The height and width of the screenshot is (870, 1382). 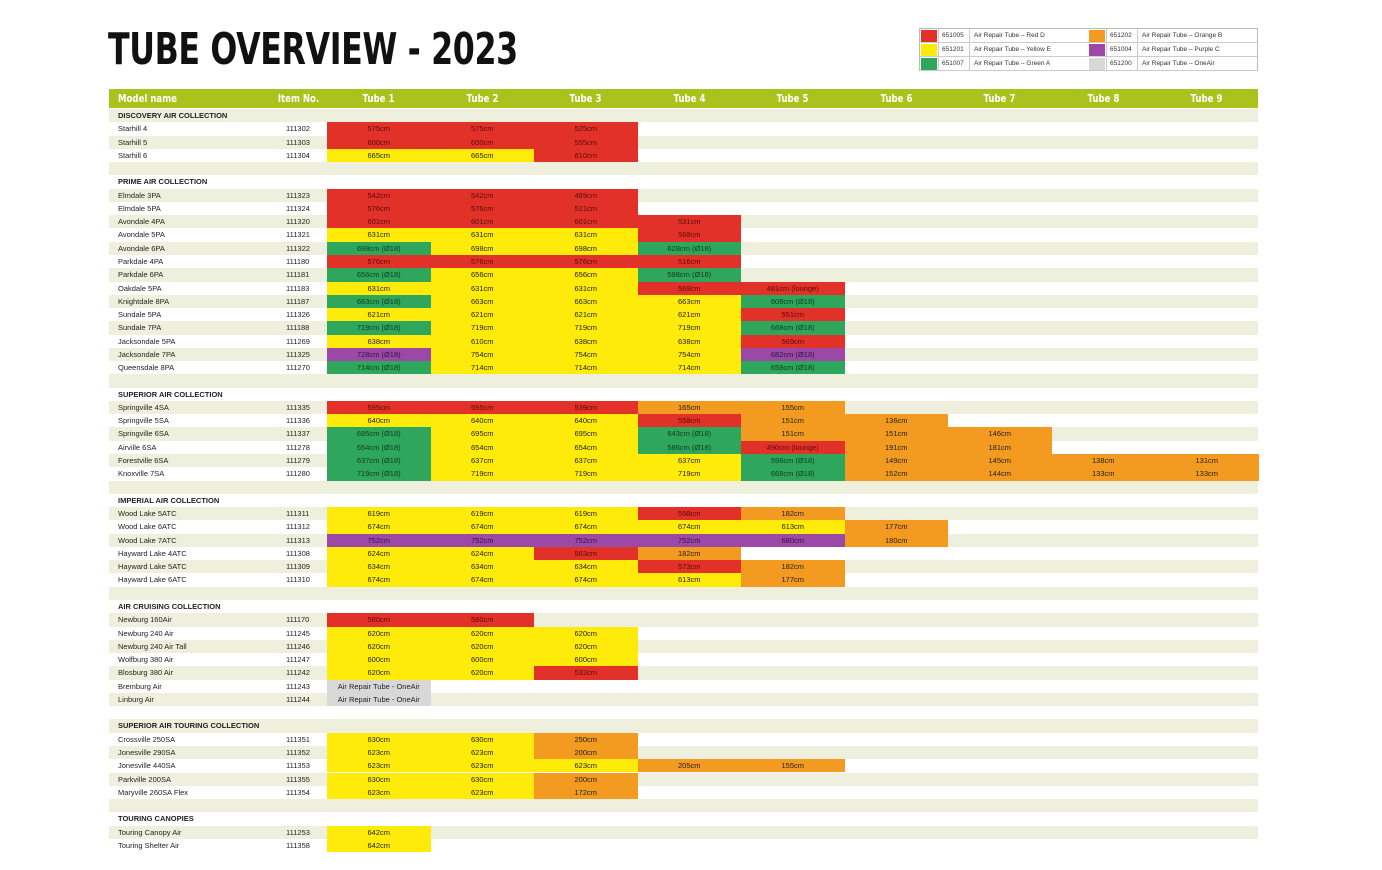 I want to click on tube-cell: 200cm, so click(x=586, y=752).